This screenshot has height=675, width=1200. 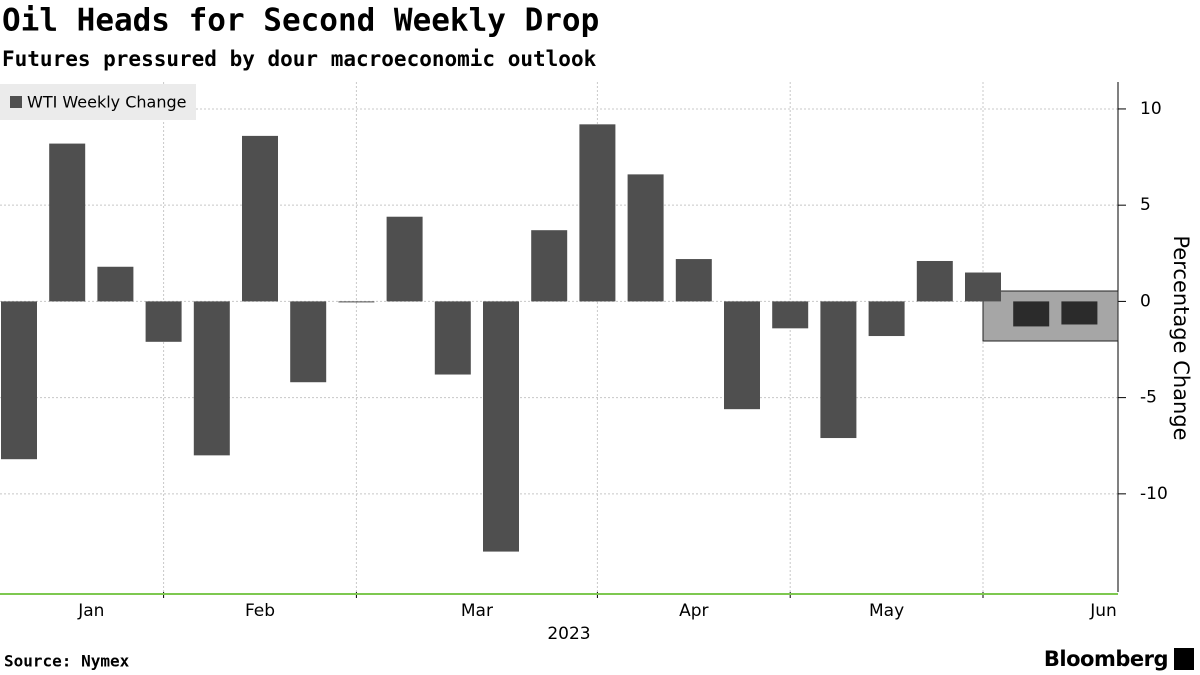 I want to click on x-tick-label: Mar, so click(x=477, y=611).